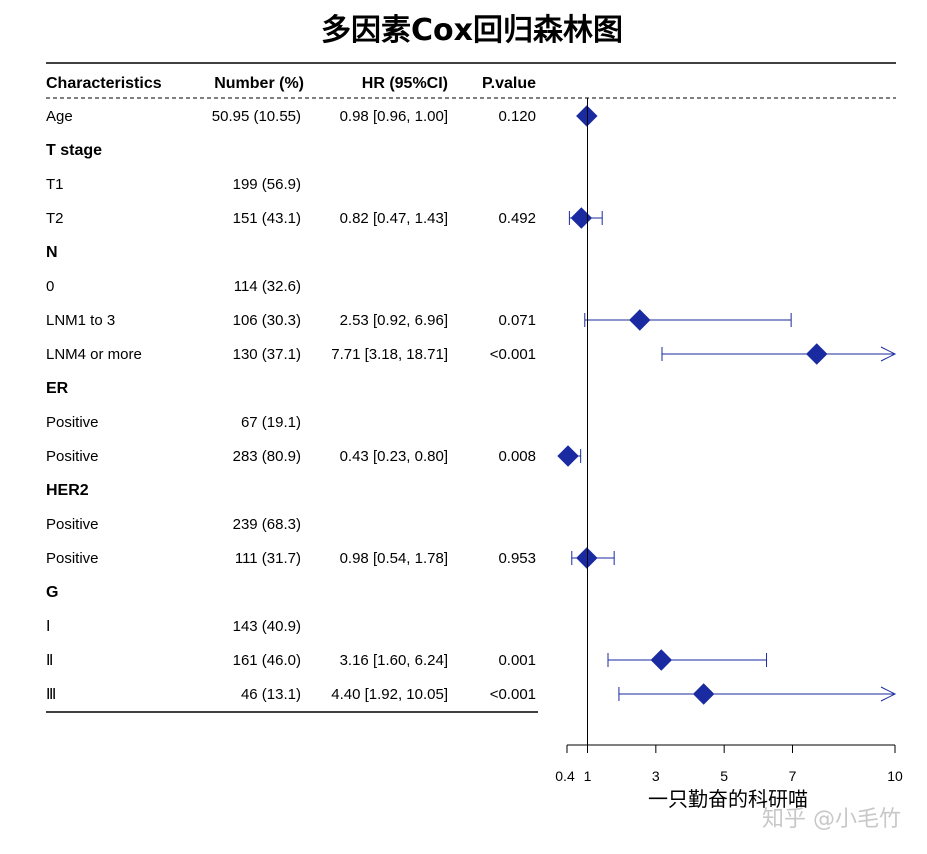 The image size is (927, 854). Describe the element at coordinates (94, 354) in the screenshot. I see `row-label: LNM4 or more` at that location.